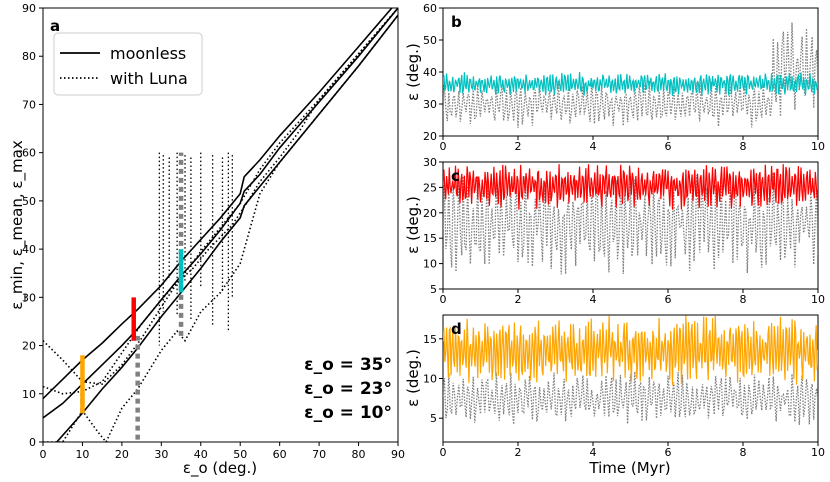 The height and width of the screenshot is (482, 830). I want to click on a-ytick-label: 20, so click(29, 346).